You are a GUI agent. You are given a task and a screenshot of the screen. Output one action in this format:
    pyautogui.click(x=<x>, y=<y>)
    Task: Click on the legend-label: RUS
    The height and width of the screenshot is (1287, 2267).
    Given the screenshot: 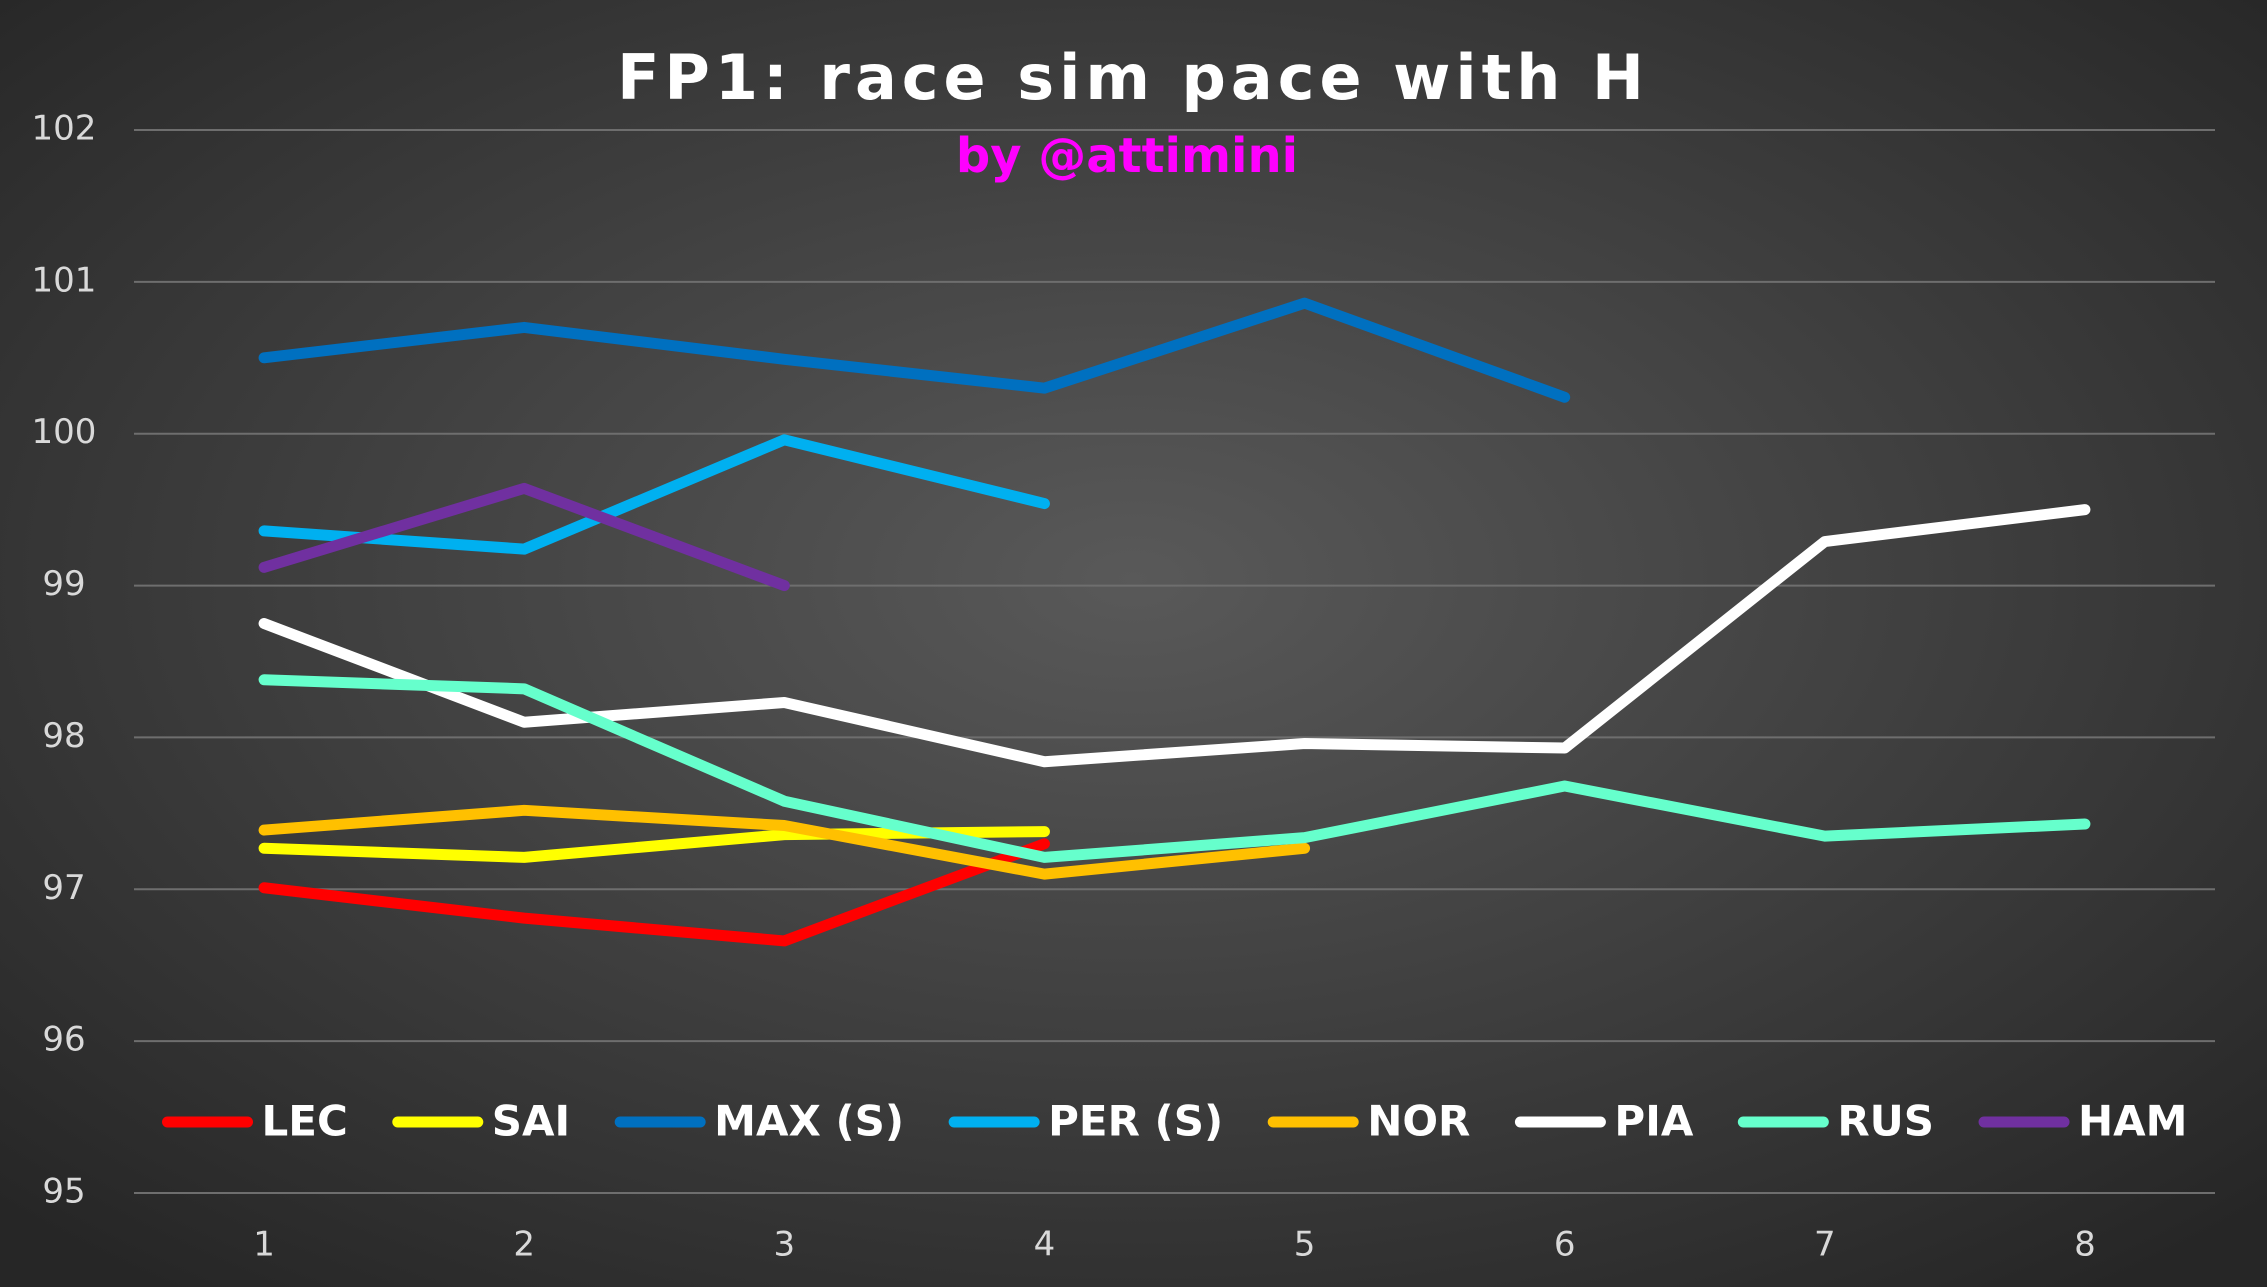 What is the action you would take?
    pyautogui.click(x=1885, y=1121)
    